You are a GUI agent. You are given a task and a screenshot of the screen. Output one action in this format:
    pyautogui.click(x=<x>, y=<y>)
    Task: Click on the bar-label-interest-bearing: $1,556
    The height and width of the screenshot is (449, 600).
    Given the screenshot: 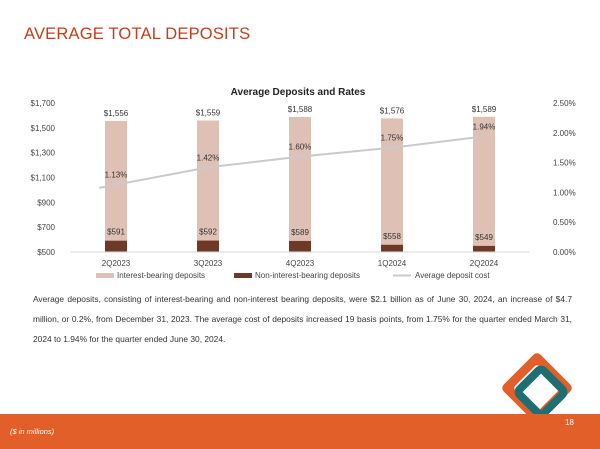 What is the action you would take?
    pyautogui.click(x=116, y=113)
    